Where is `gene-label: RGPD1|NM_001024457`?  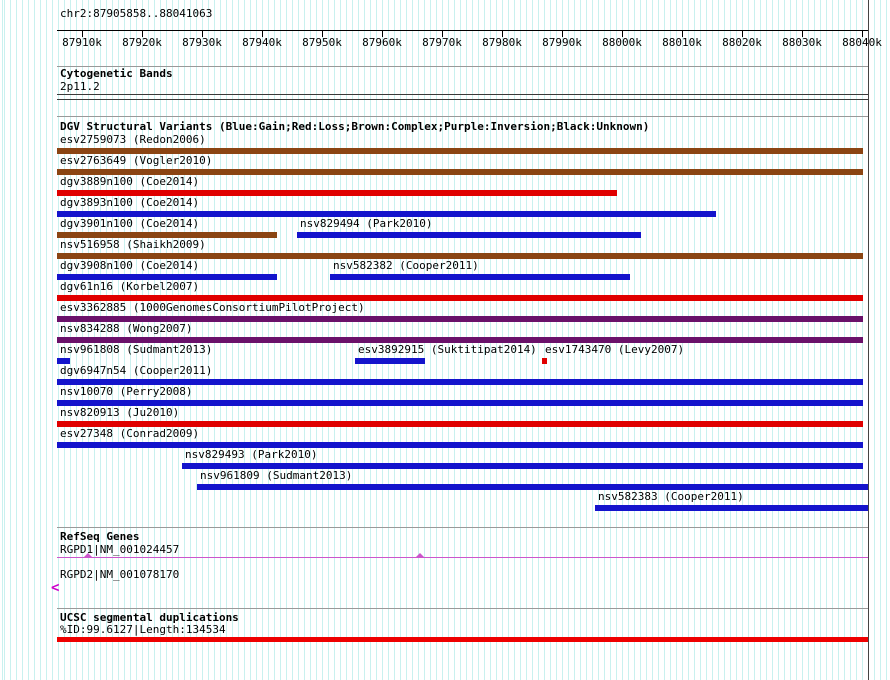 gene-label: RGPD1|NM_001024457 is located at coordinates (120, 549).